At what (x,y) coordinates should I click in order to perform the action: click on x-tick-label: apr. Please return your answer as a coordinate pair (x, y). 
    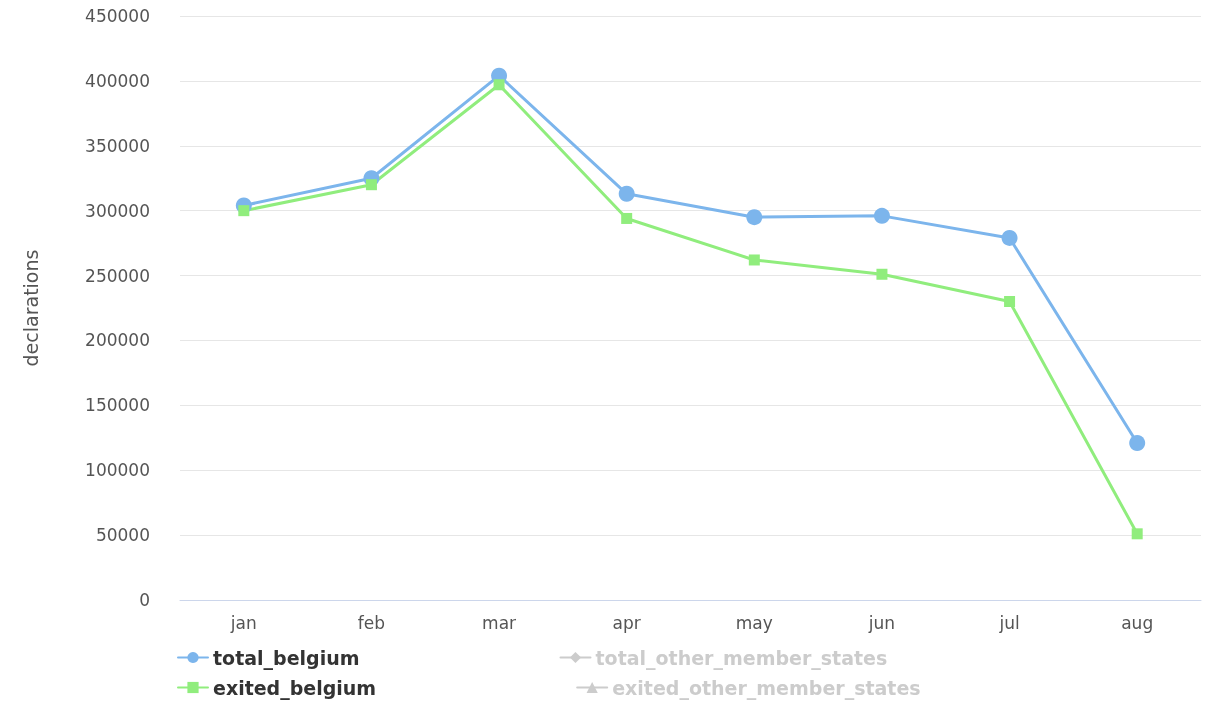
    Looking at the image, I should click on (626, 622).